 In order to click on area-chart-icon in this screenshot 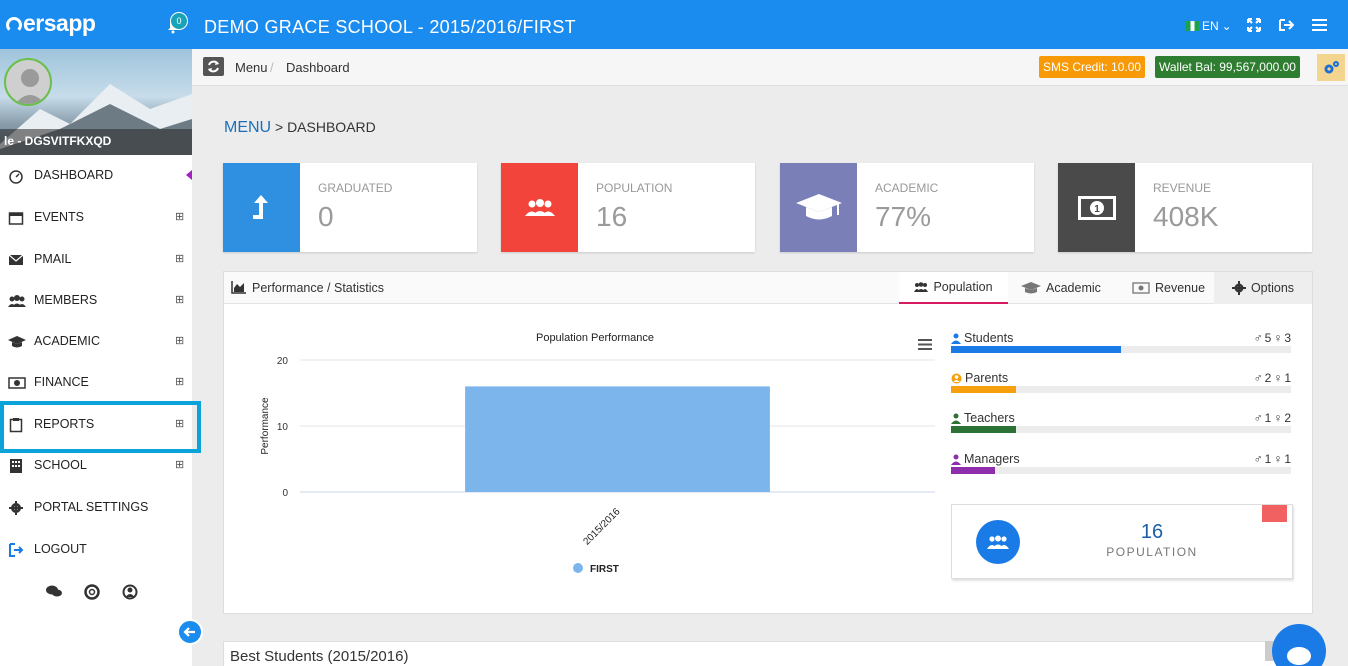, I will do `click(238, 287)`.